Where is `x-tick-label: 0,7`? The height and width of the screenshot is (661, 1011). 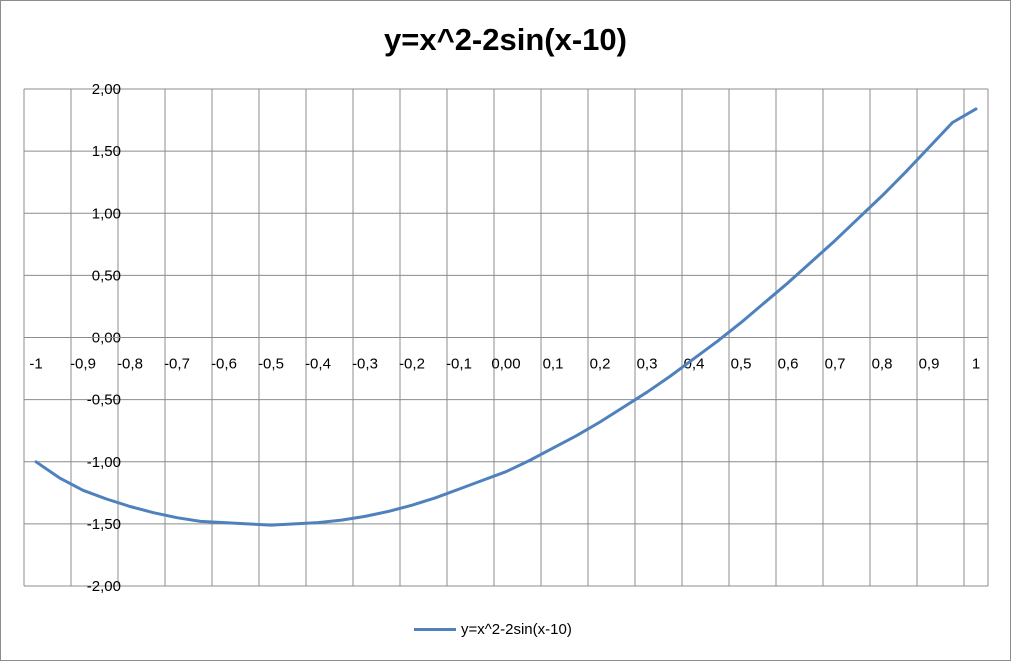
x-tick-label: 0,7 is located at coordinates (835, 364).